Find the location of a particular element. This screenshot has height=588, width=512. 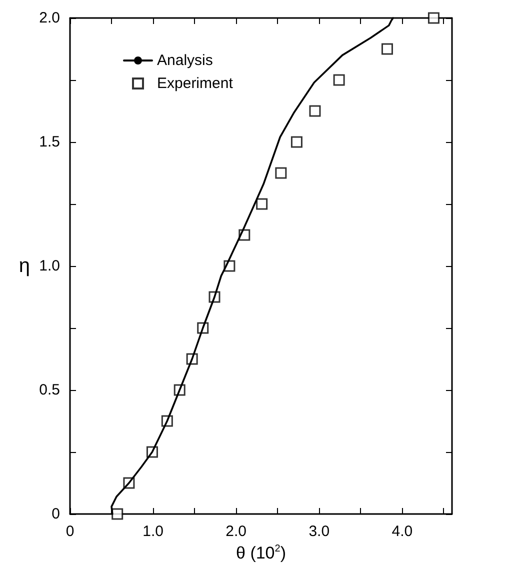

y-tick-label: 0 is located at coordinates (56, 514).